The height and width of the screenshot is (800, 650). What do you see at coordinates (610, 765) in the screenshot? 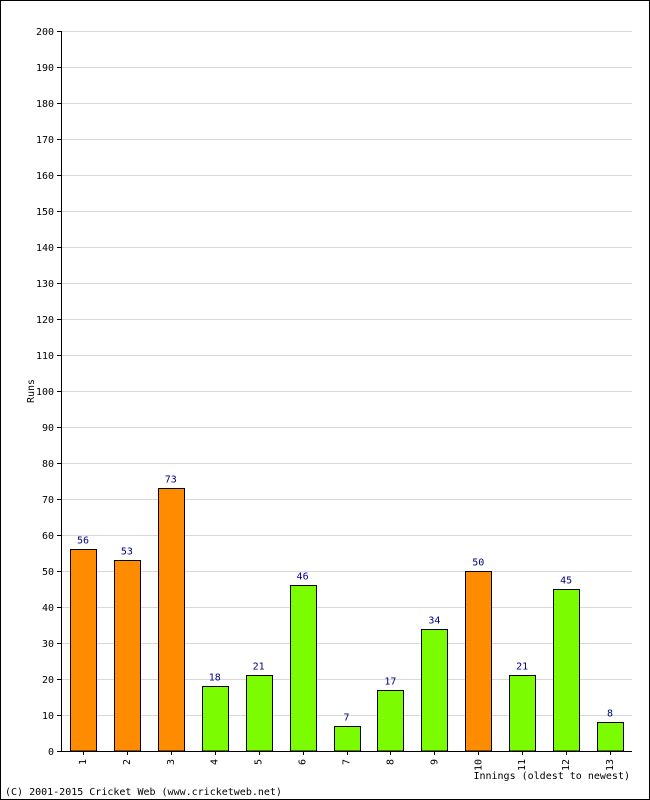
I see `x-tick-label: 13` at bounding box center [610, 765].